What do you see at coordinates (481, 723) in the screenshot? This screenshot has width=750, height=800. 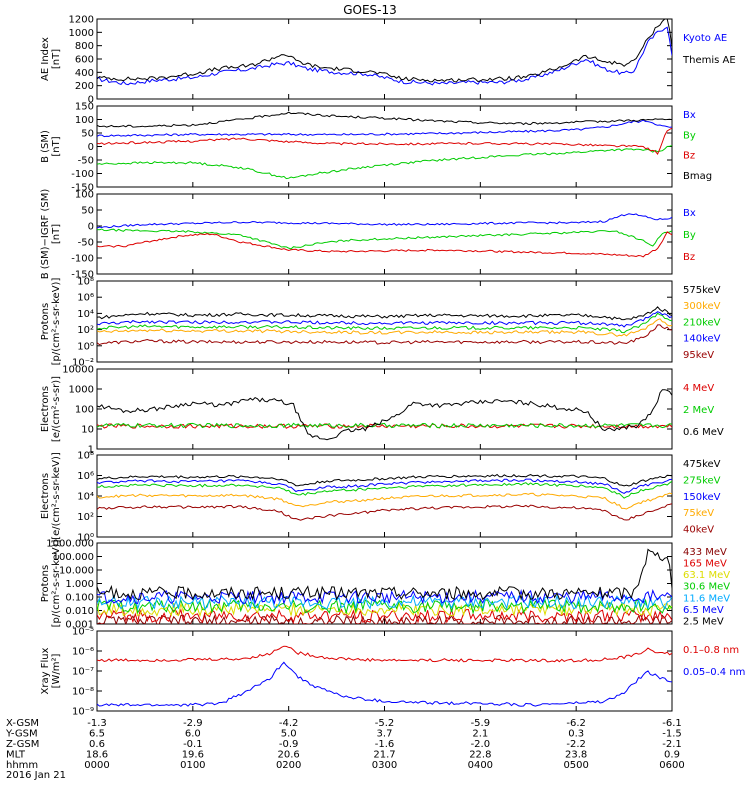 I see `footer-value: -5.9` at bounding box center [481, 723].